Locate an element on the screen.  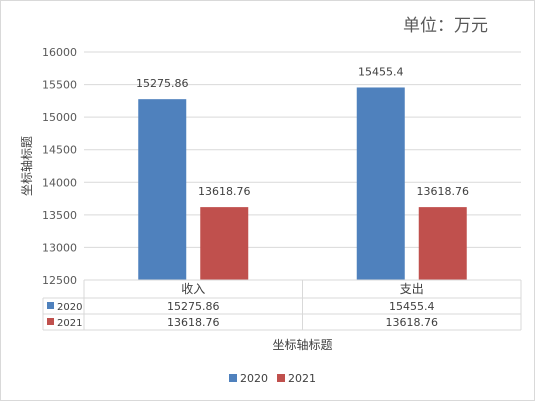
y-tick-label: 14500 is located at coordinates (59, 150).